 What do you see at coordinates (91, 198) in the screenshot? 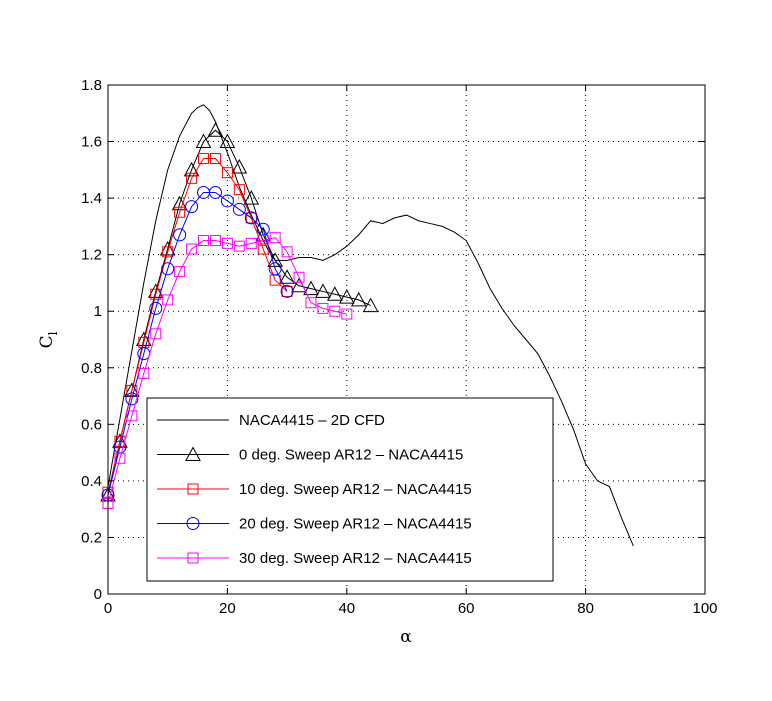
I see `y-tick-label: 1.4` at bounding box center [91, 198].